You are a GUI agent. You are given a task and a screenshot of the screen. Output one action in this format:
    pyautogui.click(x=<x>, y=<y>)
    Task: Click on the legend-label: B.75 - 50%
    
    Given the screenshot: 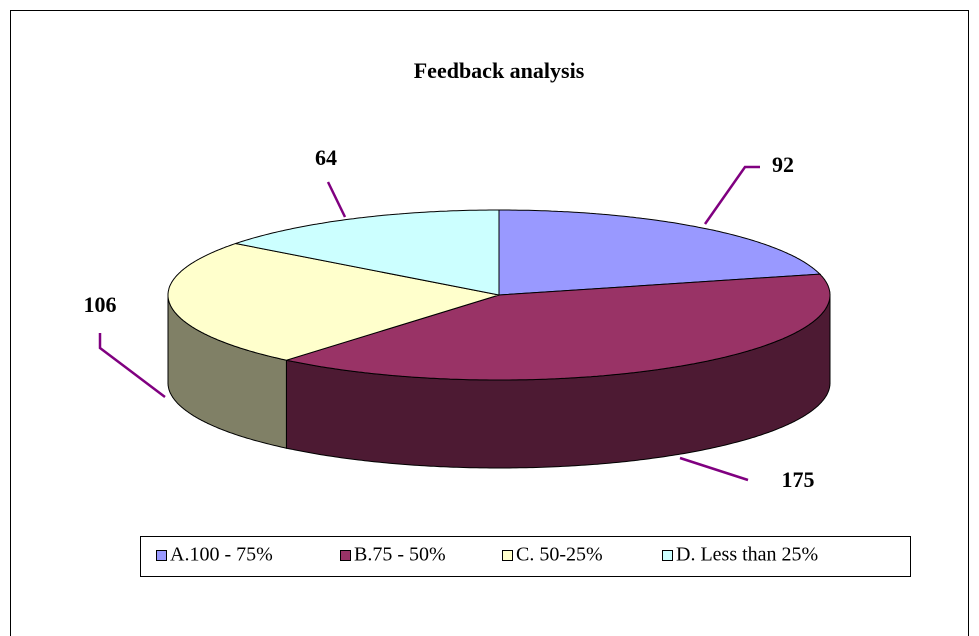 What is the action you would take?
    pyautogui.click(x=400, y=555)
    